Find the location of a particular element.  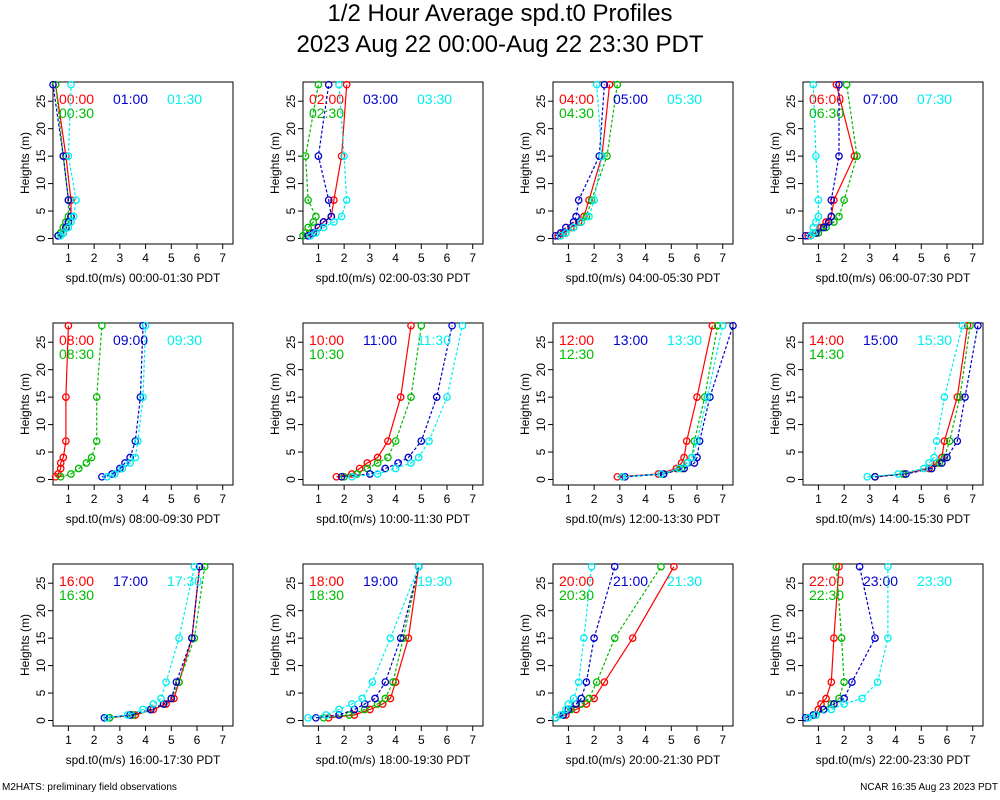

legend-entry: 18:00 is located at coordinates (326, 581).